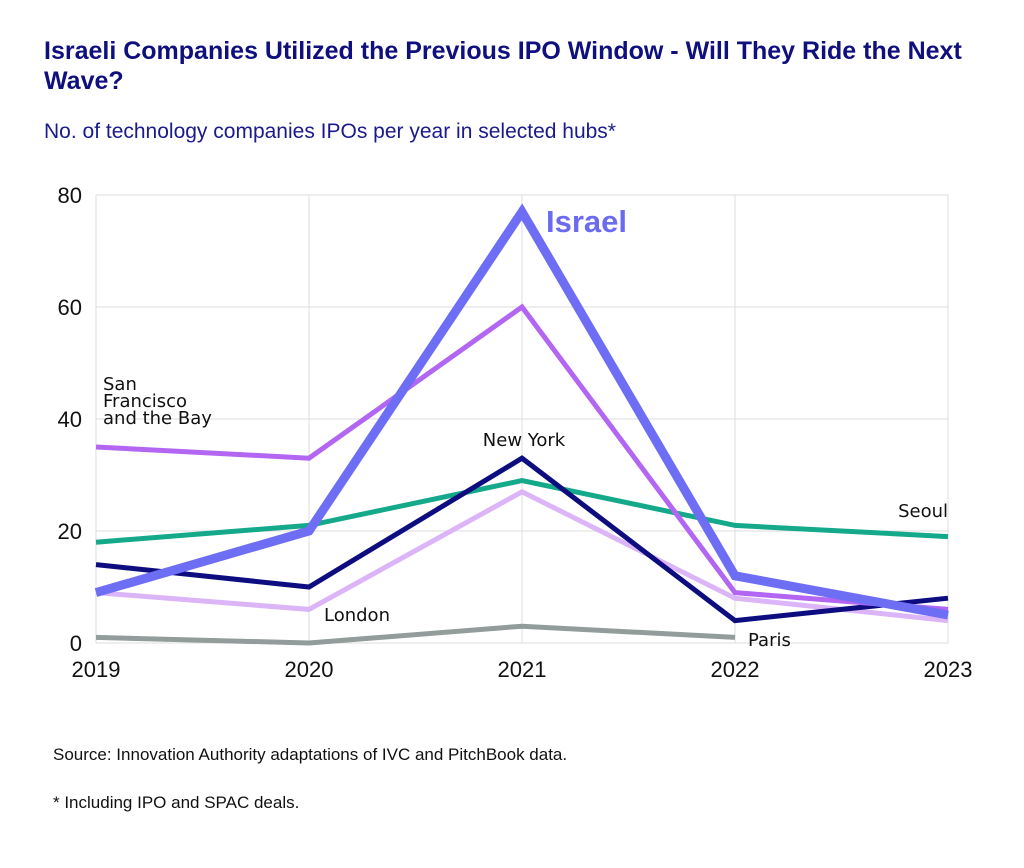  Describe the element at coordinates (145, 401) in the screenshot. I see `series-label-san-francisco-and-the-bay: Francisco` at that location.